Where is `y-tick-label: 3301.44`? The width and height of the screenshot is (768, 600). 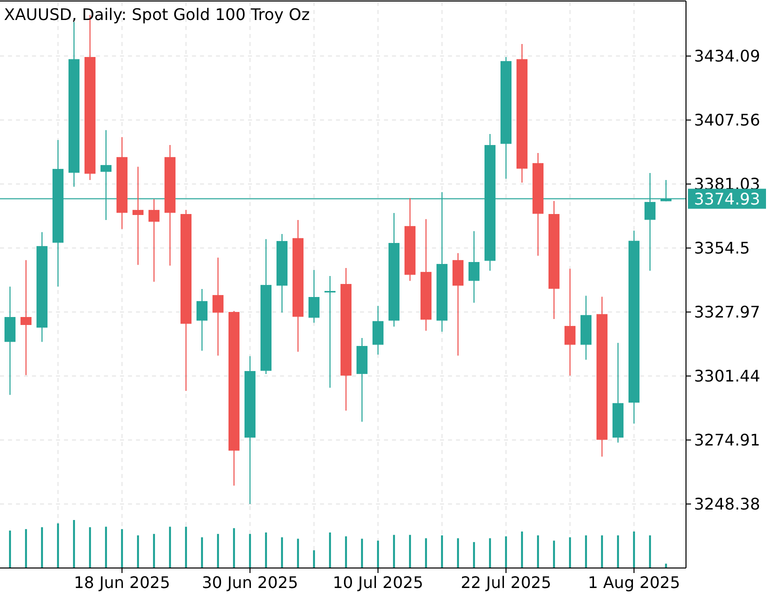 y-tick-label: 3301.44 is located at coordinates (727, 376).